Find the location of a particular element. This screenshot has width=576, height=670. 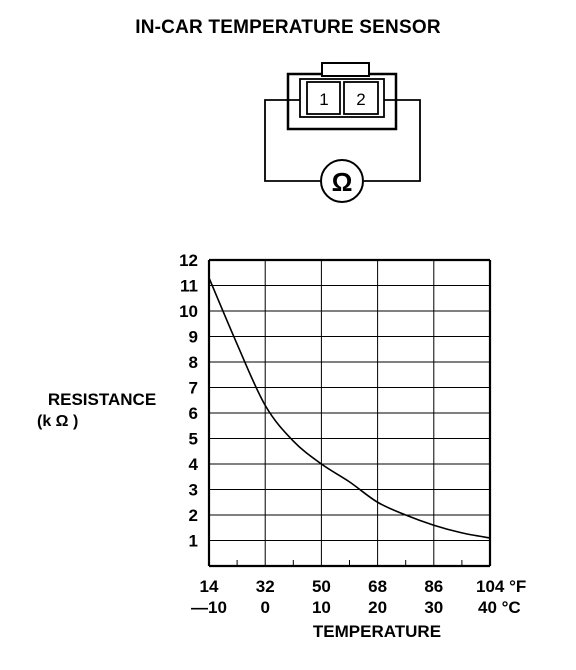

y-tick-label: 8 is located at coordinates (193, 362).